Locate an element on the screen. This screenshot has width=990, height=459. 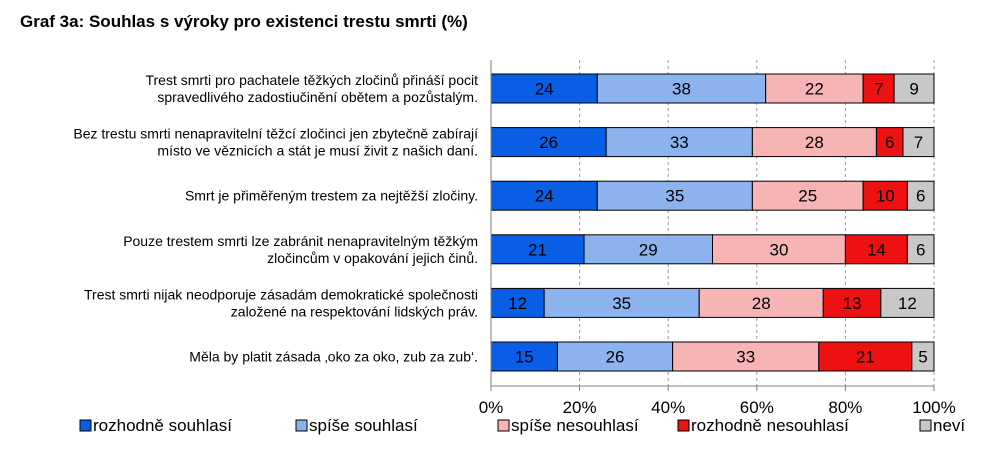
tick-label: 60% is located at coordinates (757, 407).